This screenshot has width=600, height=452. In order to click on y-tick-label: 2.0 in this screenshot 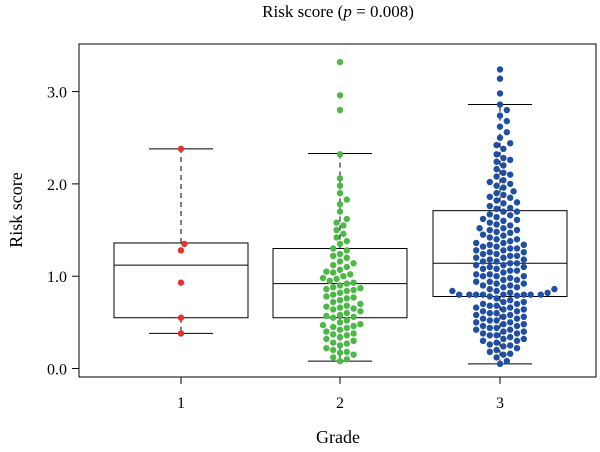, I will do `click(57, 185)`.